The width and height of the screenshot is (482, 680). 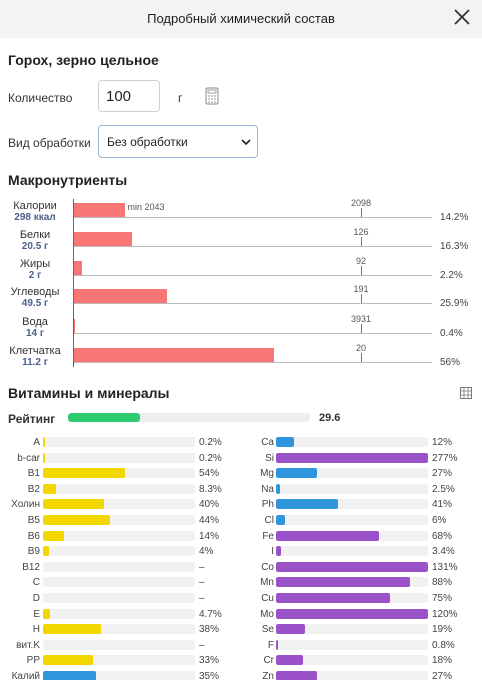 What do you see at coordinates (462, 17) in the screenshot?
I see `close-icon` at bounding box center [462, 17].